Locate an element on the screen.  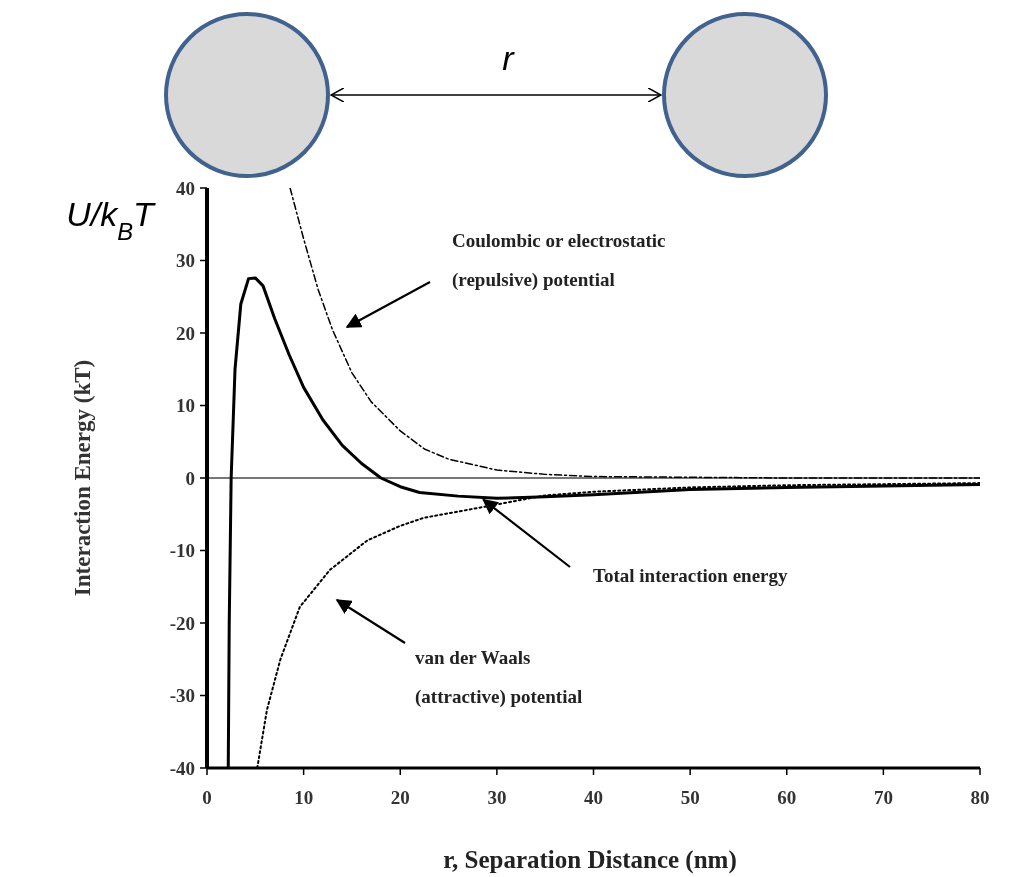
x-tick-label: 40 is located at coordinates (593, 797).